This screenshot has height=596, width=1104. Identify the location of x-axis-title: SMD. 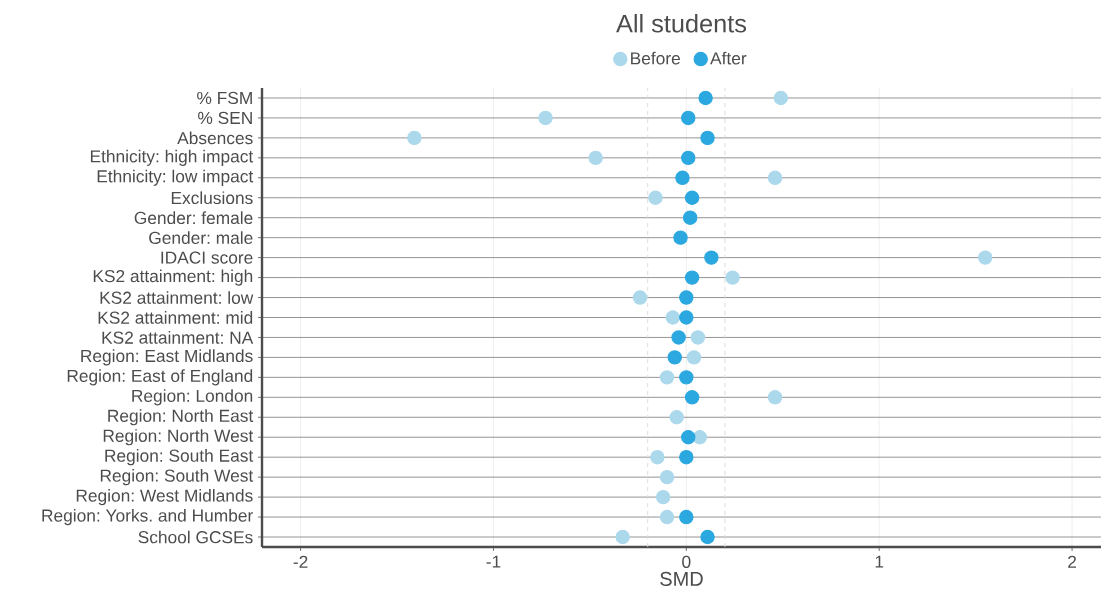
(681, 578).